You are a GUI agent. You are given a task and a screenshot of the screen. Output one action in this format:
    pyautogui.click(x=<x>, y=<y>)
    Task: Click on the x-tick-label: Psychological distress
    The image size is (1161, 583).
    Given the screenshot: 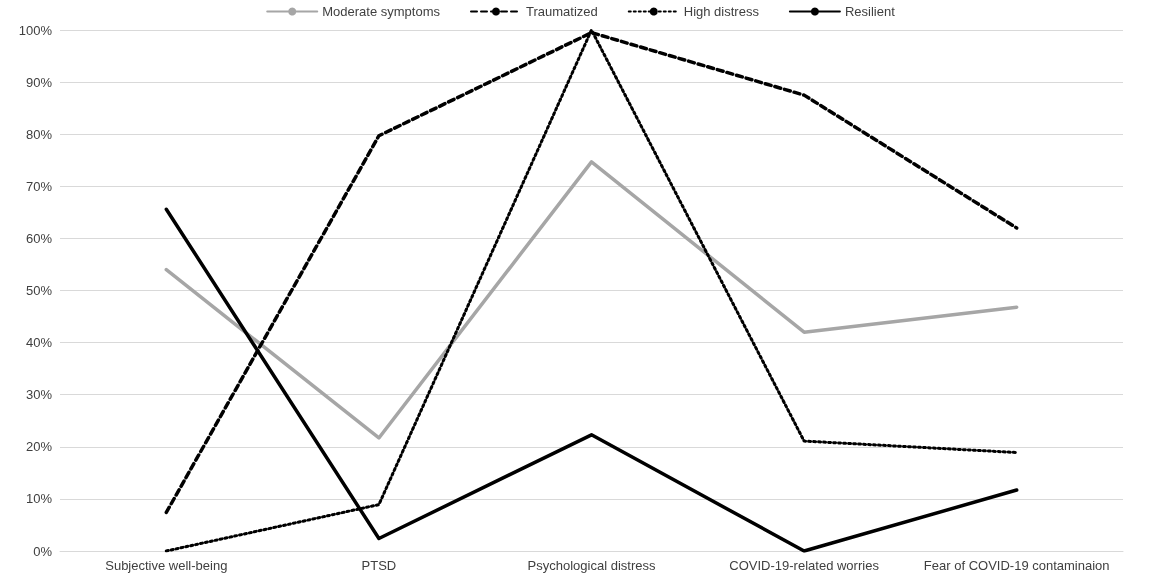 What is the action you would take?
    pyautogui.click(x=591, y=565)
    